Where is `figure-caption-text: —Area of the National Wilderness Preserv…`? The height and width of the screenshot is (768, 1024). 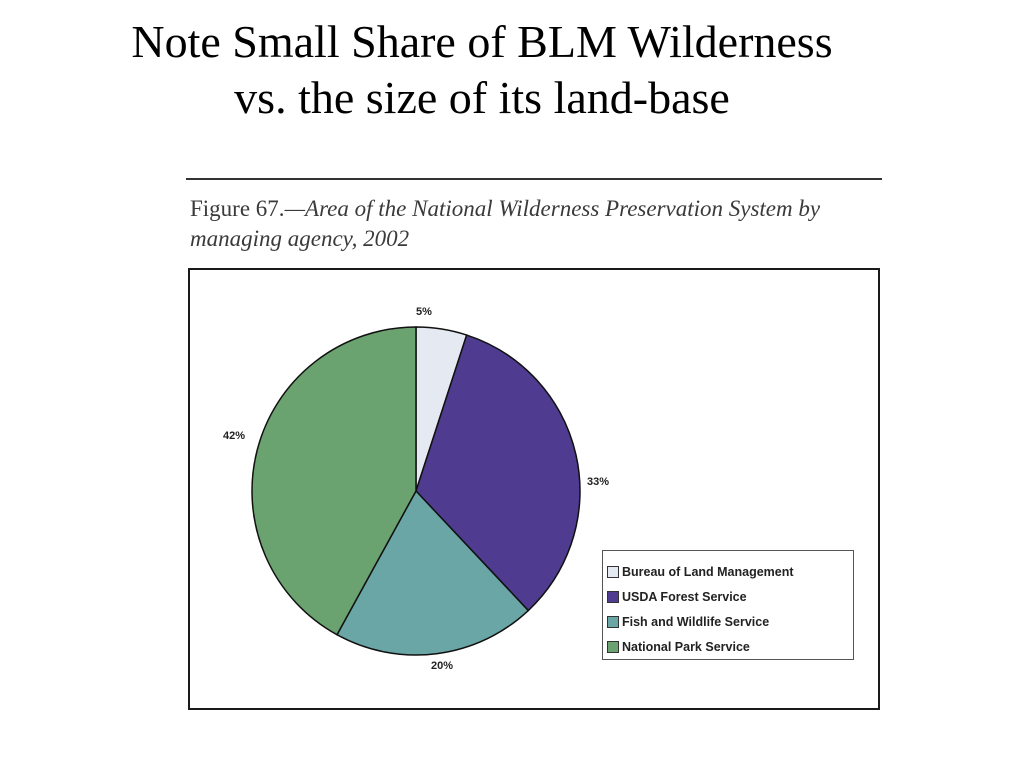 figure-caption-text: —Area of the National Wilderness Preserv… is located at coordinates (505, 223).